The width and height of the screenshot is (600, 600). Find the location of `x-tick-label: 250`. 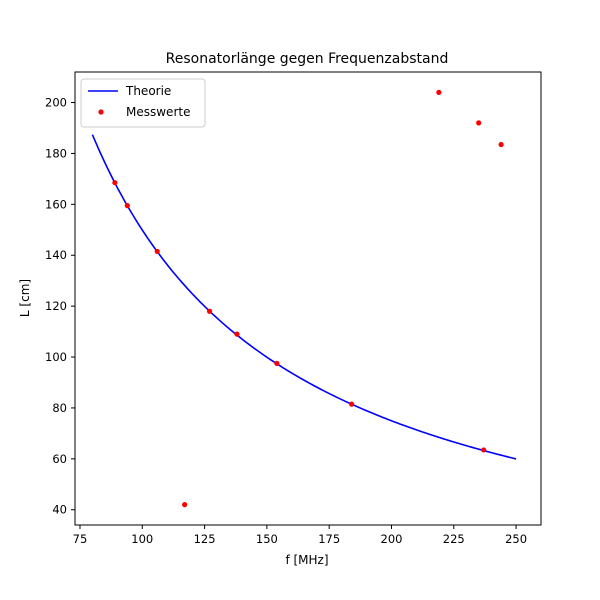

x-tick-label: 250 is located at coordinates (516, 539).